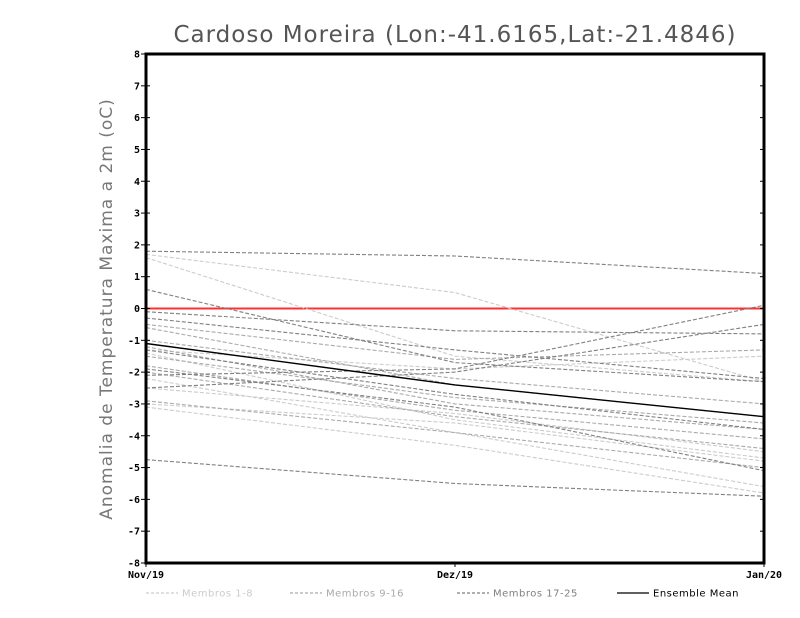 This screenshot has width=800, height=618. What do you see at coordinates (137, 277) in the screenshot?
I see `y-tick-label: 1` at bounding box center [137, 277].